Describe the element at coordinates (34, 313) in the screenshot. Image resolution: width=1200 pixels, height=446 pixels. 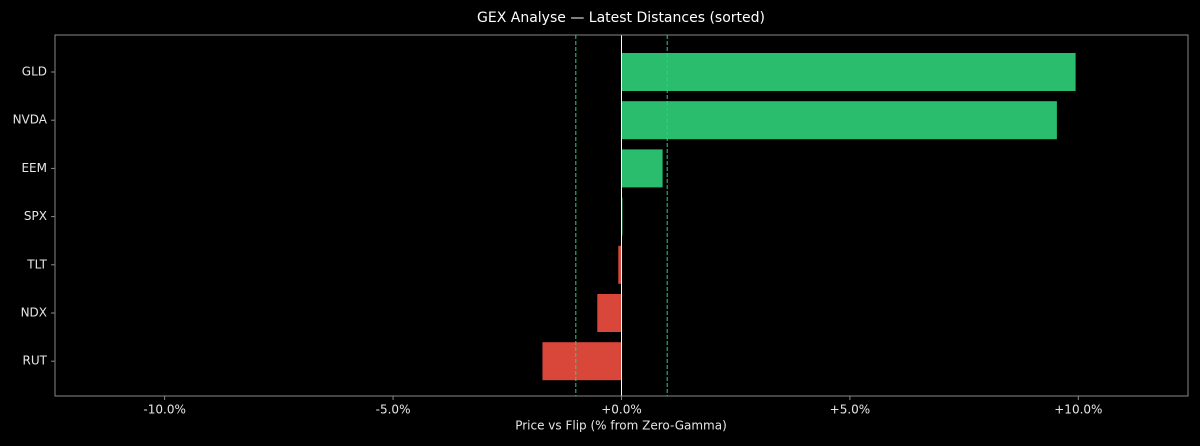
I see `y-tick-label: NDX` at that location.